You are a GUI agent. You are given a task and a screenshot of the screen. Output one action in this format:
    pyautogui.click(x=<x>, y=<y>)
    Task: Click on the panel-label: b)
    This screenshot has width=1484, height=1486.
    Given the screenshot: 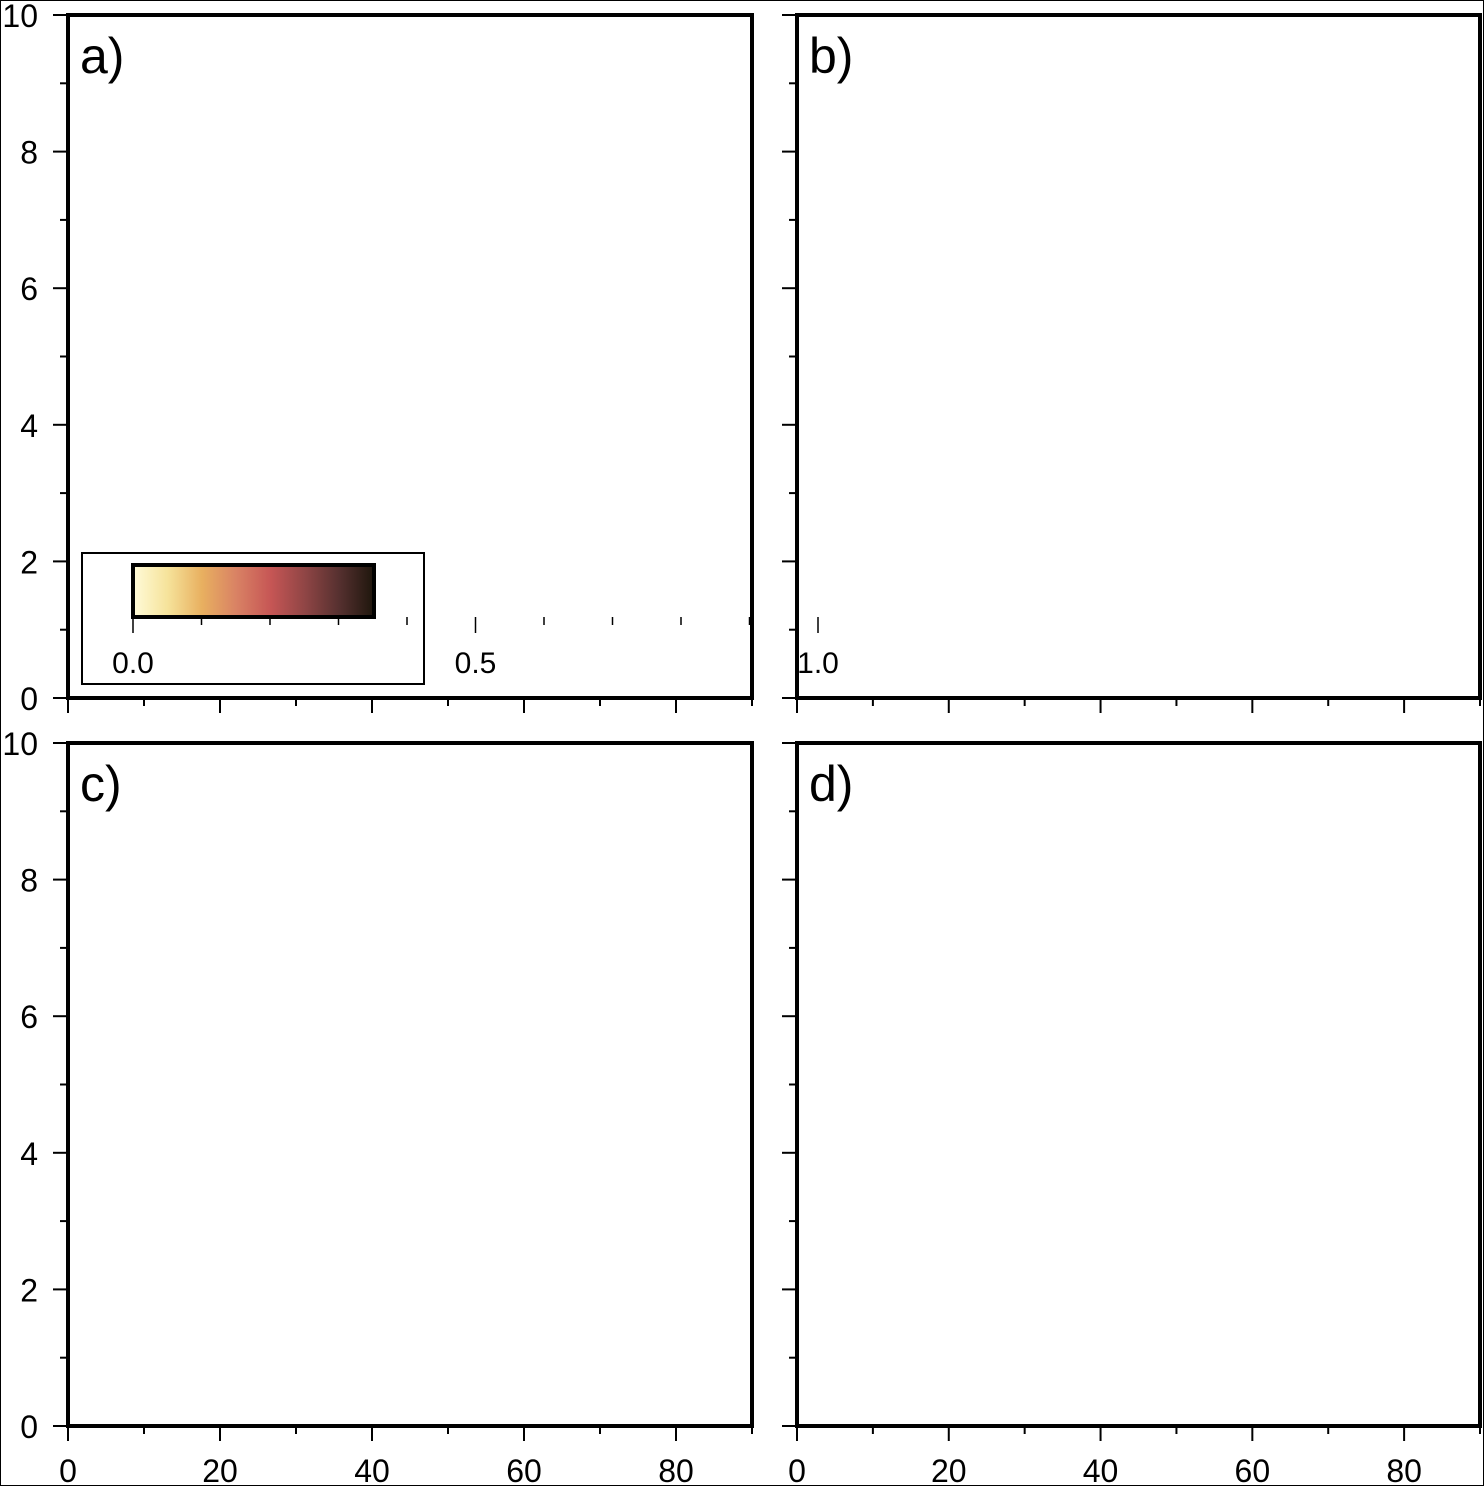 What is the action you would take?
    pyautogui.click(x=831, y=56)
    